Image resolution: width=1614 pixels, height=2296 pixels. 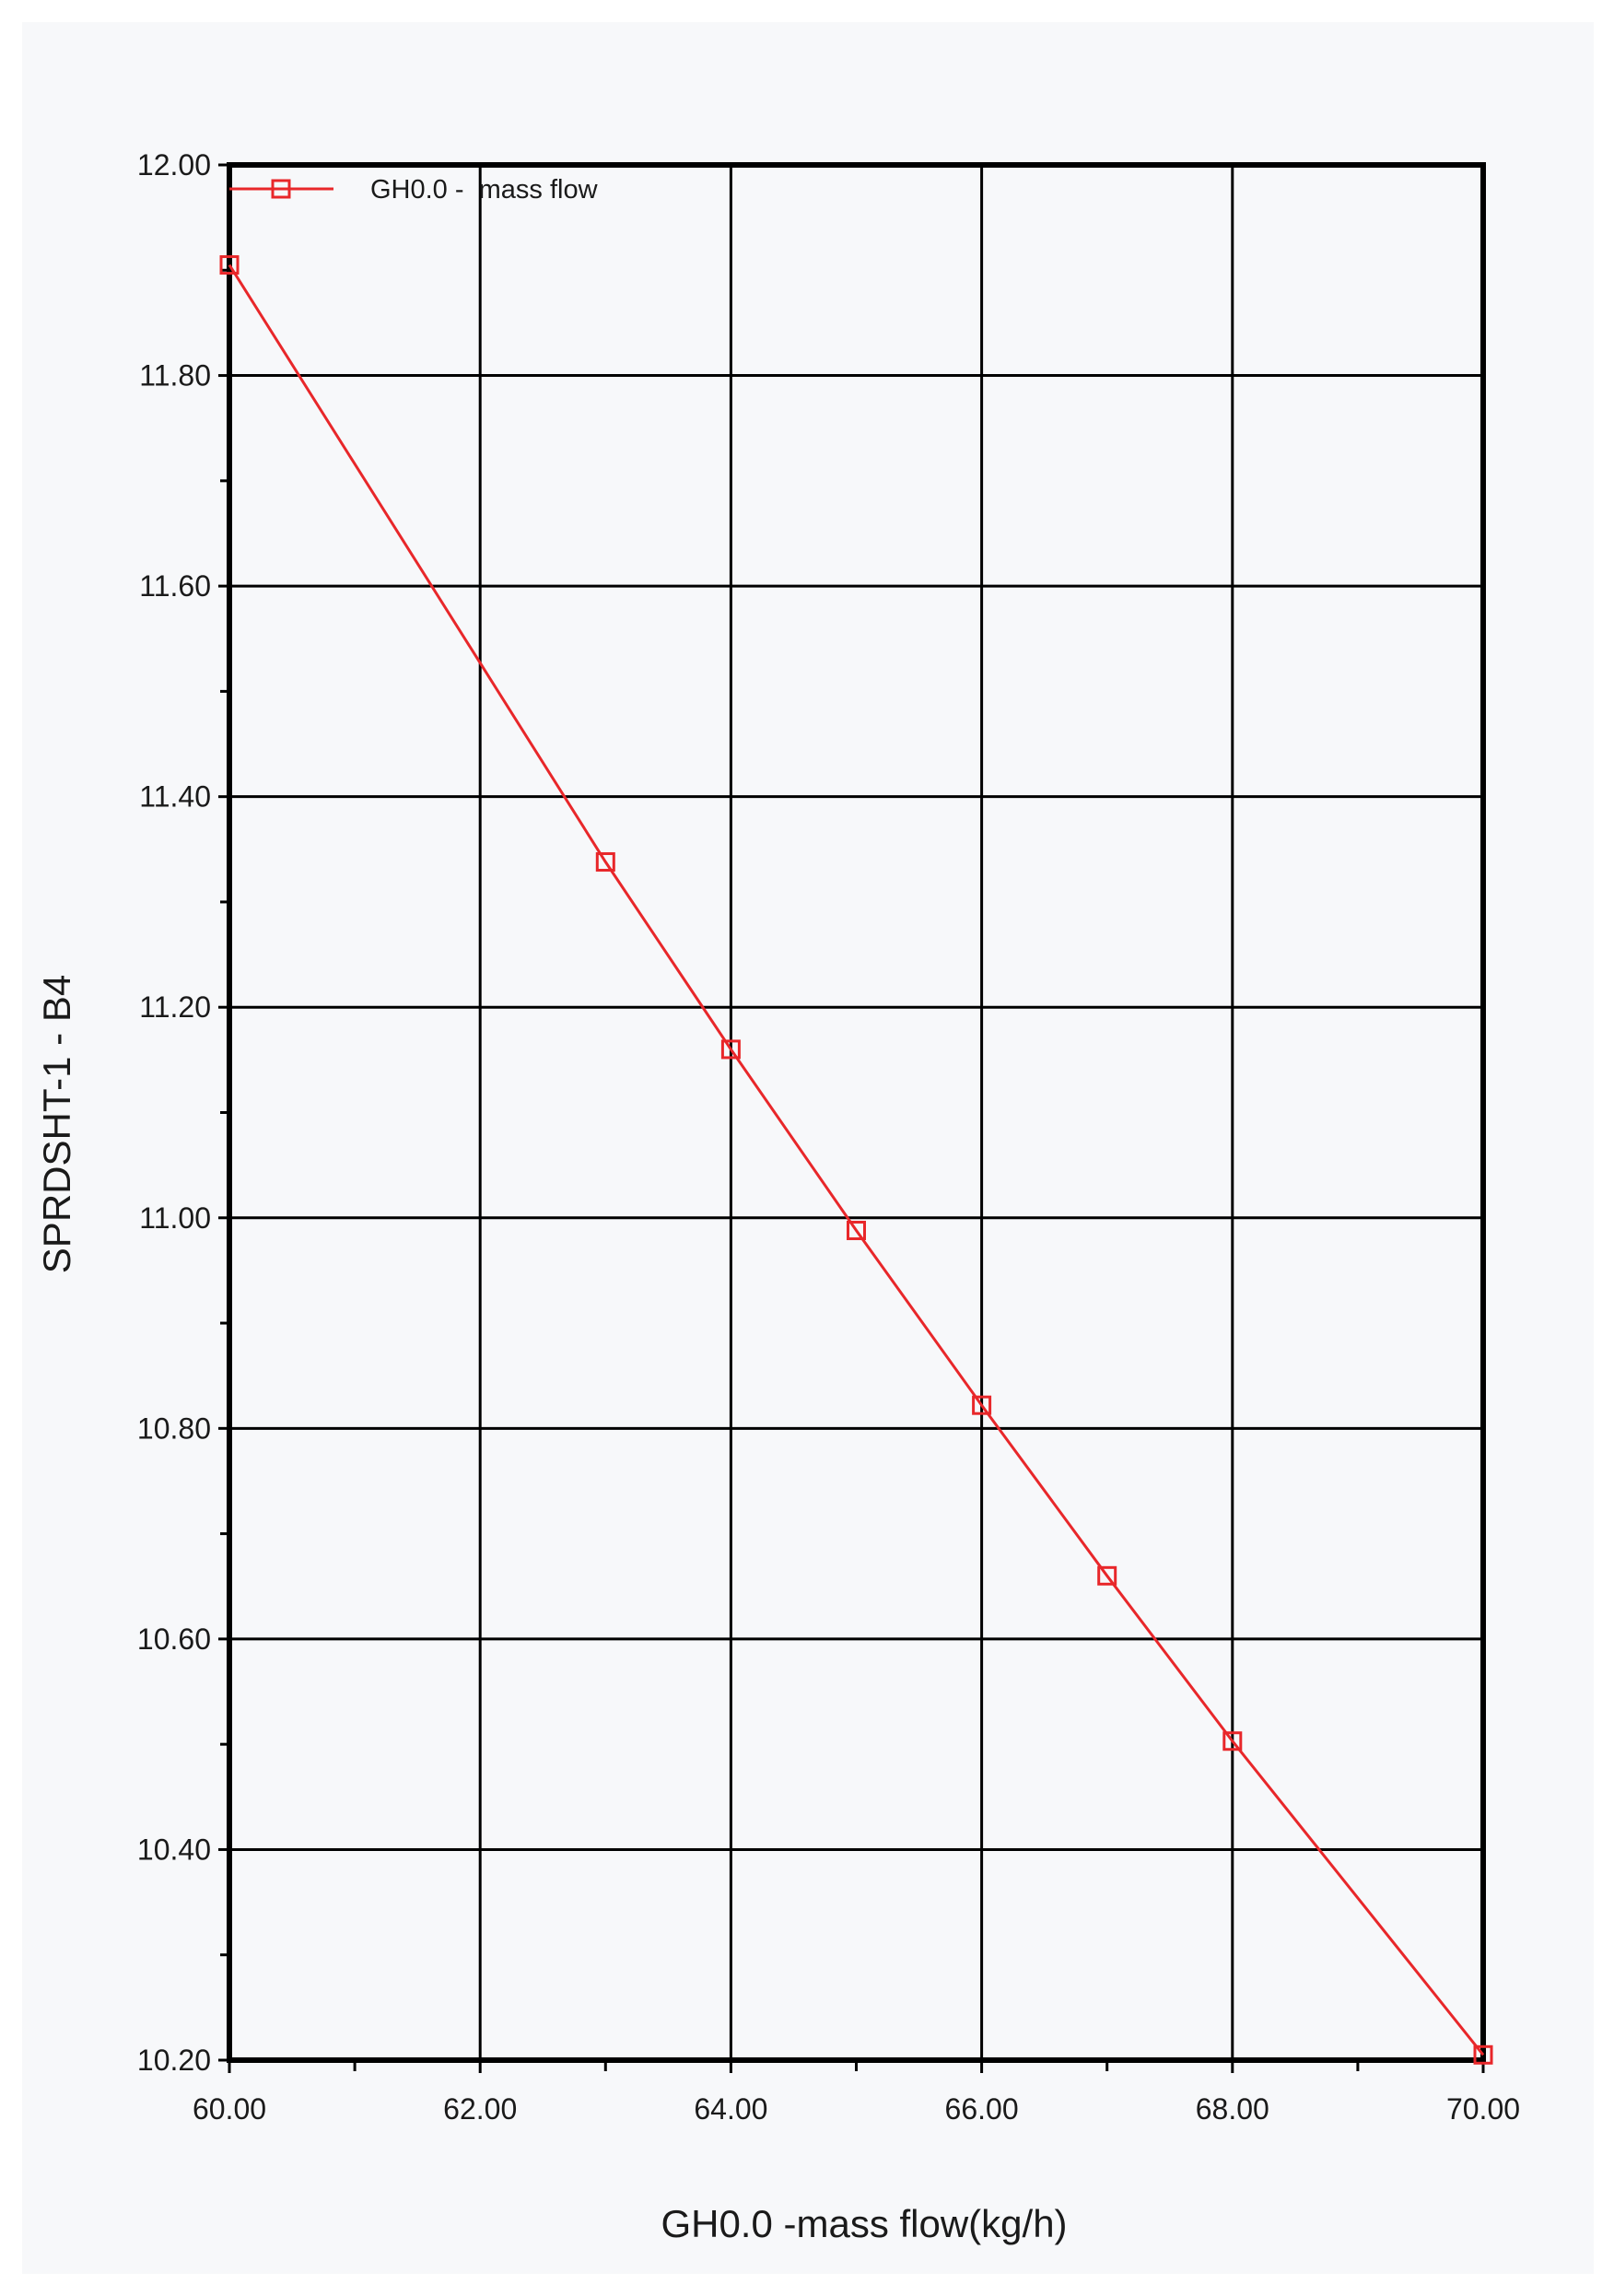 What do you see at coordinates (1232, 2109) in the screenshot?
I see `x-tick-label: 68.00` at bounding box center [1232, 2109].